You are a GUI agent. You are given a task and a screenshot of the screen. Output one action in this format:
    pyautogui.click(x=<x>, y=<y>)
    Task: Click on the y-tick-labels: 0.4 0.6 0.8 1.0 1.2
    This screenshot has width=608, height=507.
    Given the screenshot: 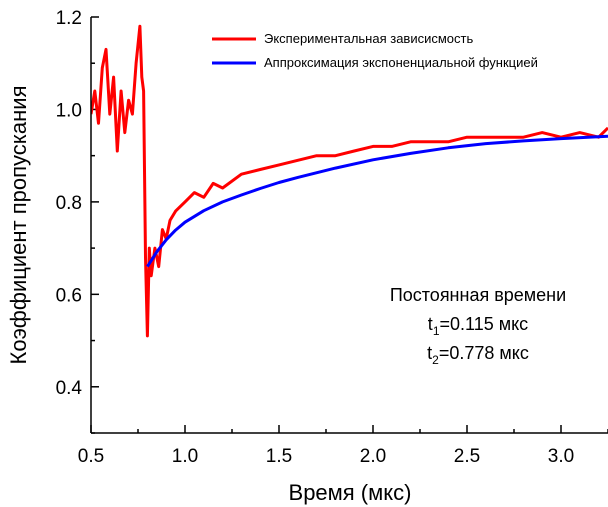 What is the action you would take?
    pyautogui.click(x=69, y=203)
    